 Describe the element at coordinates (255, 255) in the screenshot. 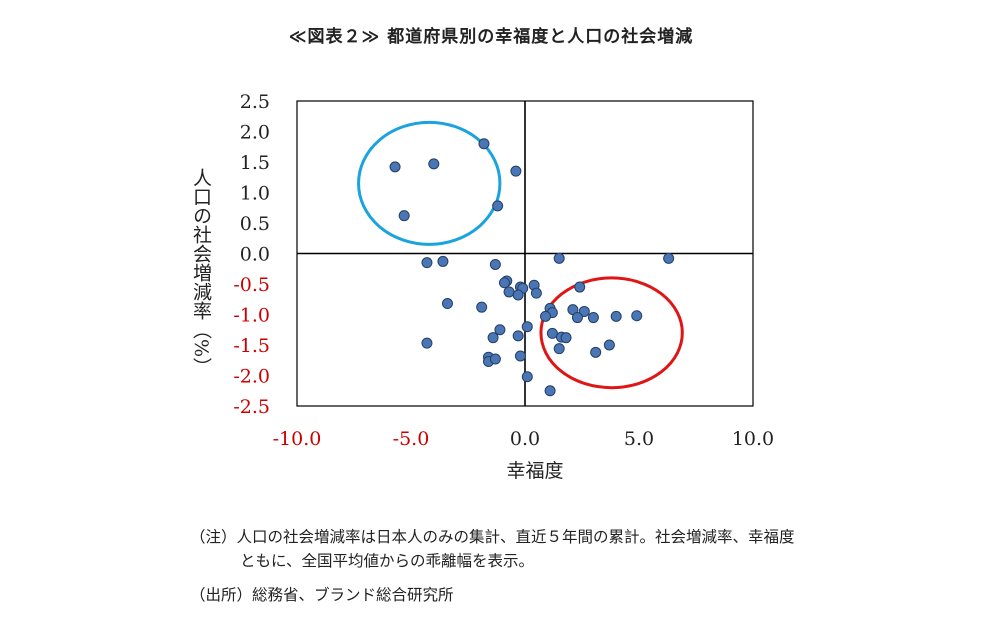

I see `y-tick-label: 0.0` at that location.